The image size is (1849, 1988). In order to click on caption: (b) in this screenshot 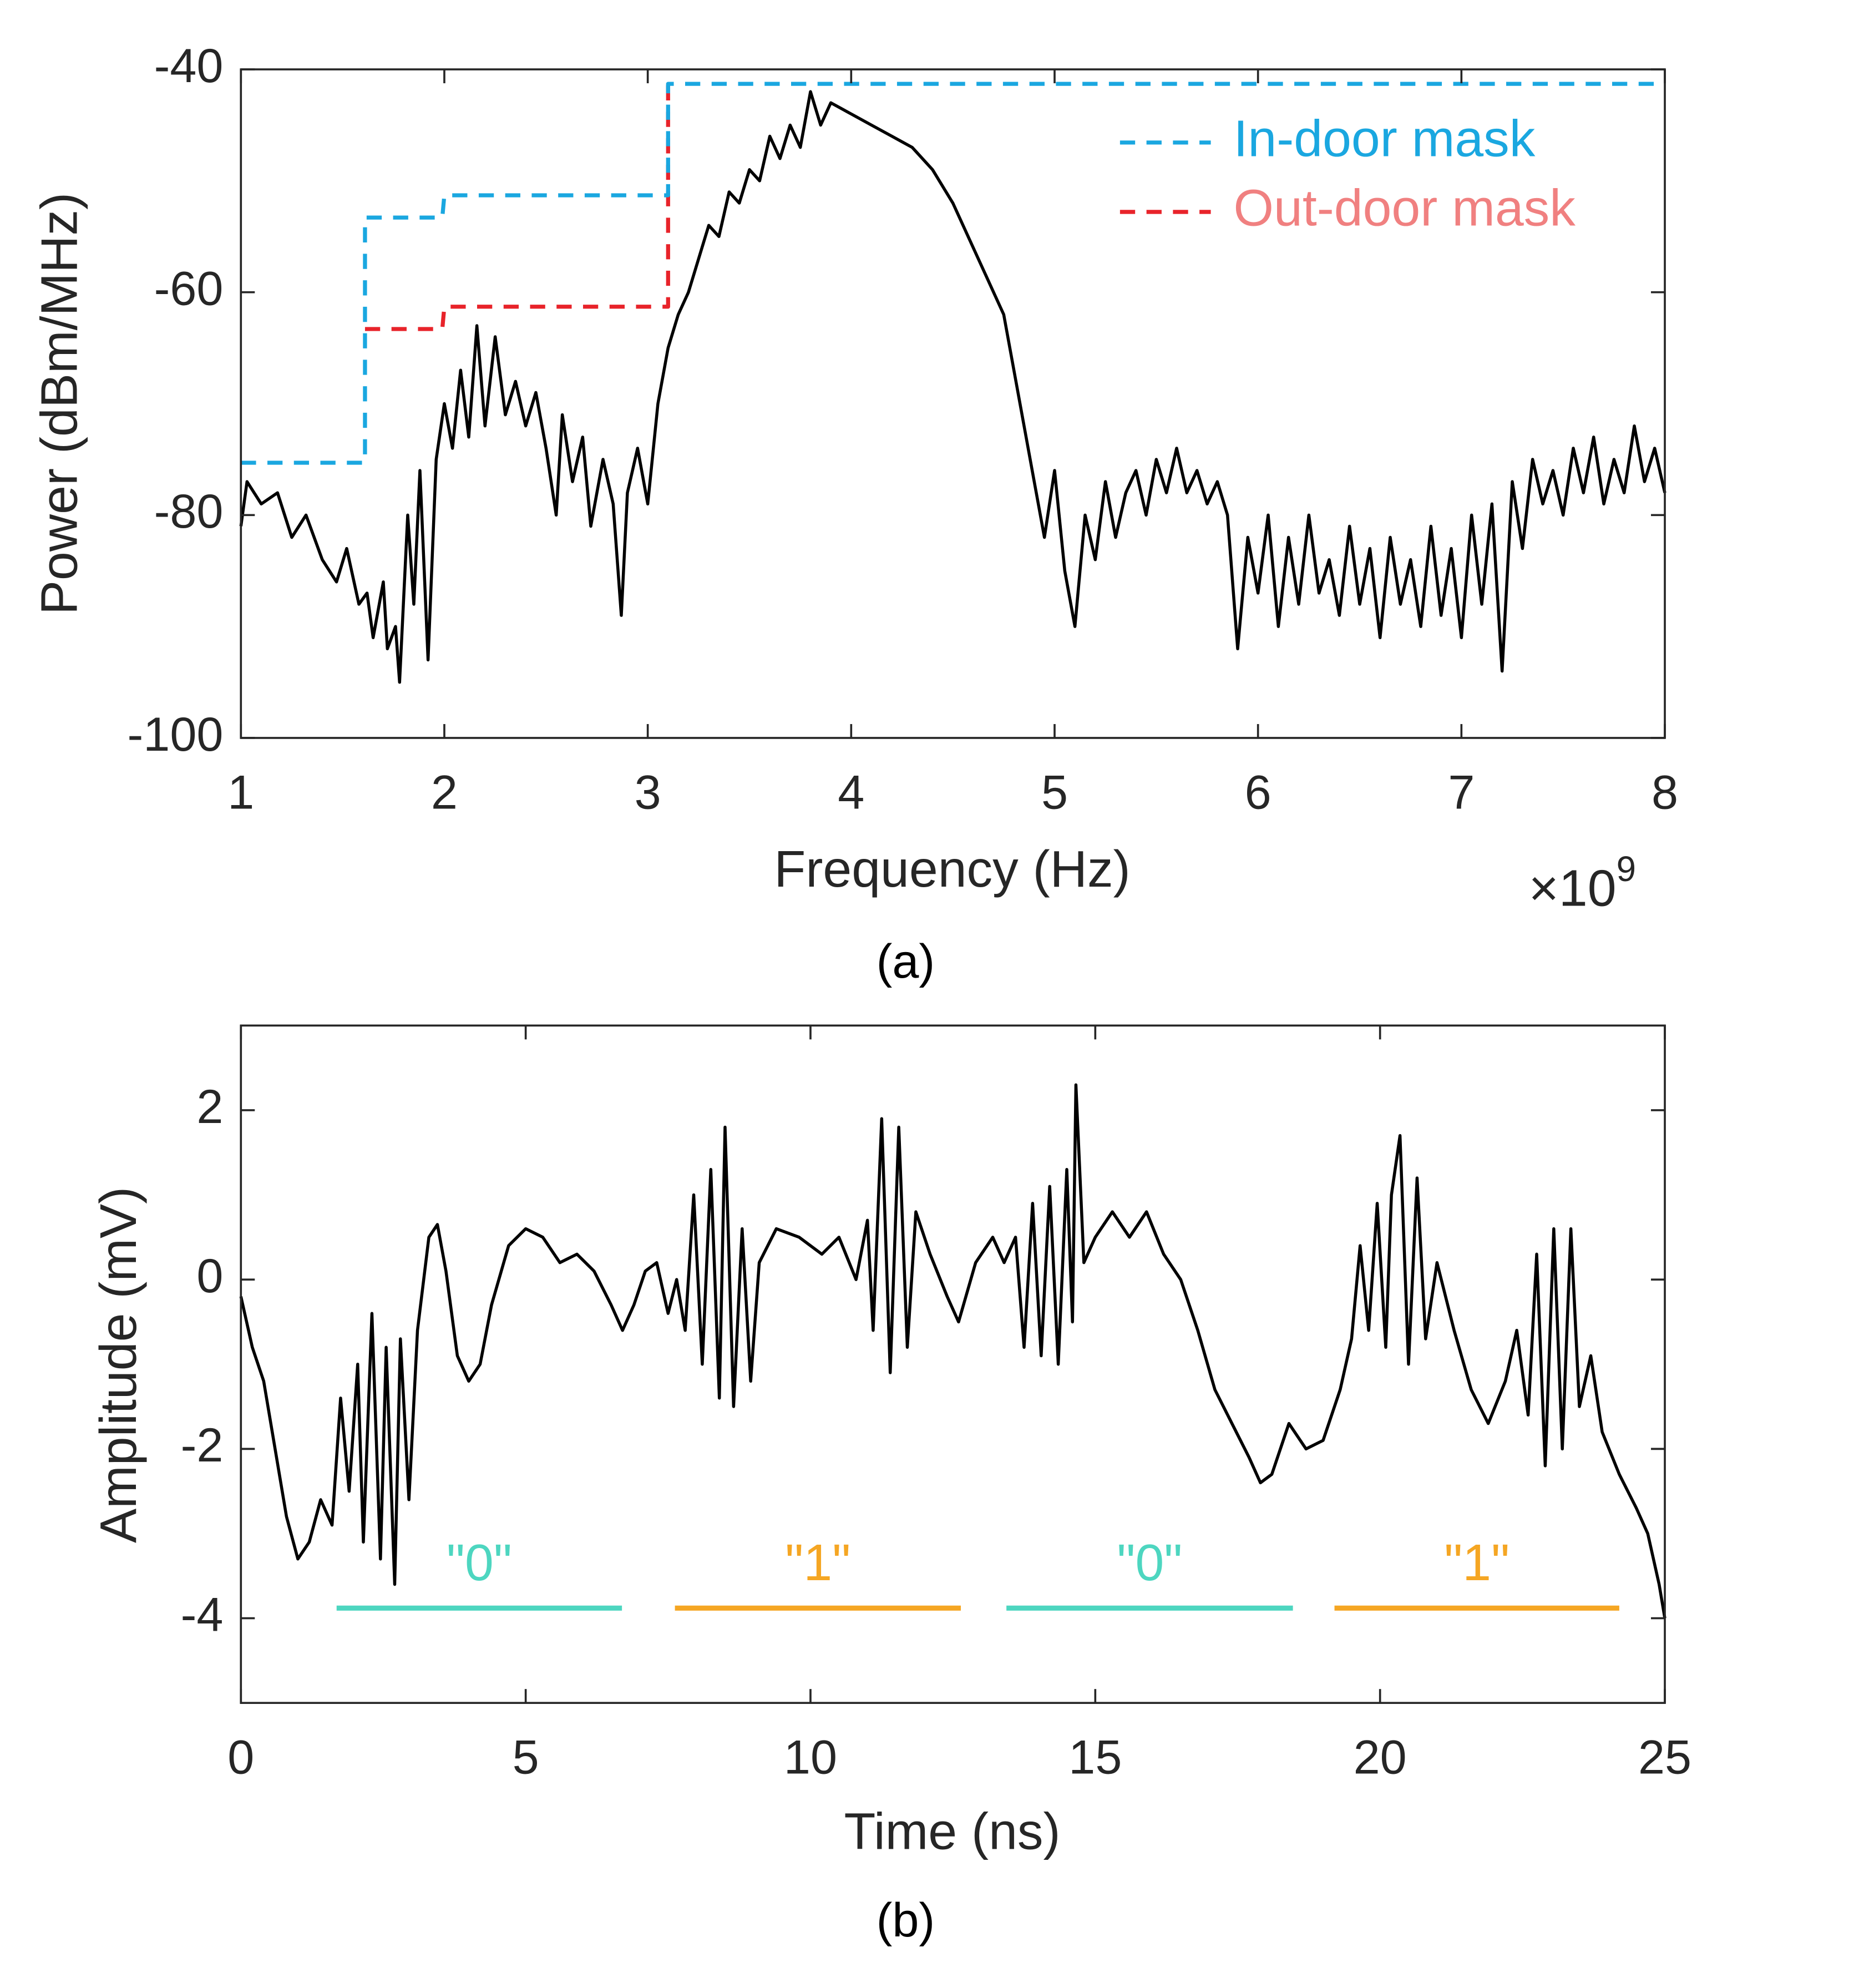, I will do `click(906, 1920)`.